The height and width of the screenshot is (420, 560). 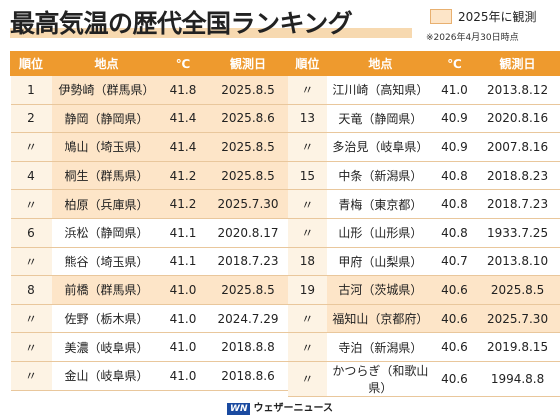 What do you see at coordinates (307, 118) in the screenshot?
I see `rank-cell: 13` at bounding box center [307, 118].